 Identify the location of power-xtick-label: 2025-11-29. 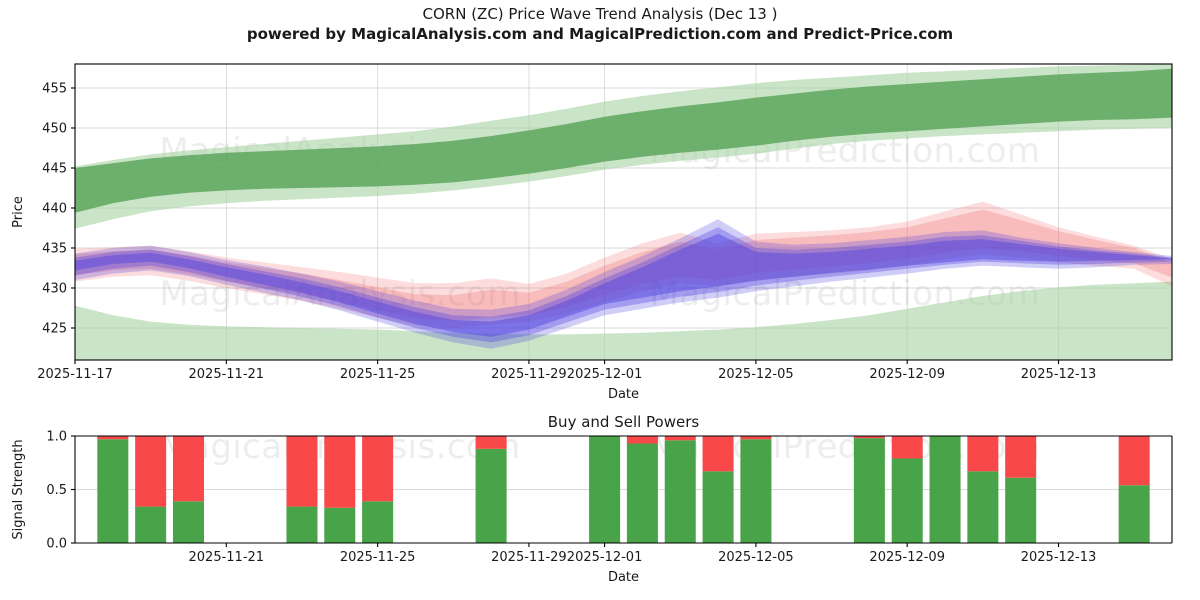
(529, 557).